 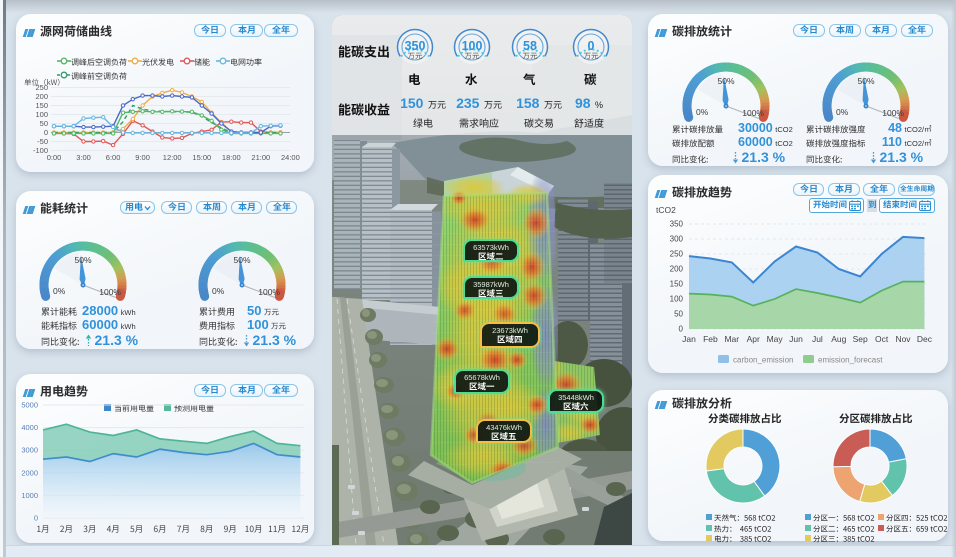 I want to click on svg-text: 300, so click(x=677, y=239).